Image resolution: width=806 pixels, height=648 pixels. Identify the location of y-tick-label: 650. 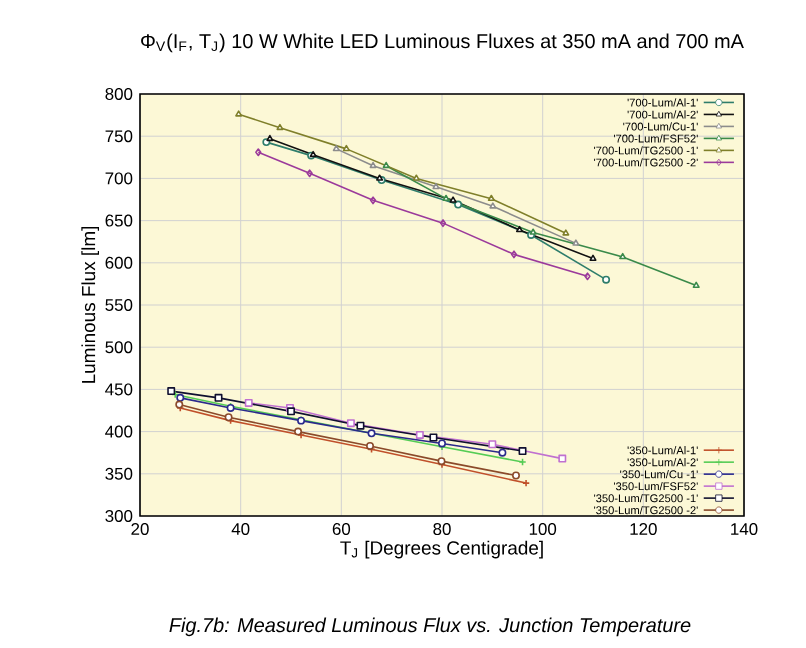
(119, 220).